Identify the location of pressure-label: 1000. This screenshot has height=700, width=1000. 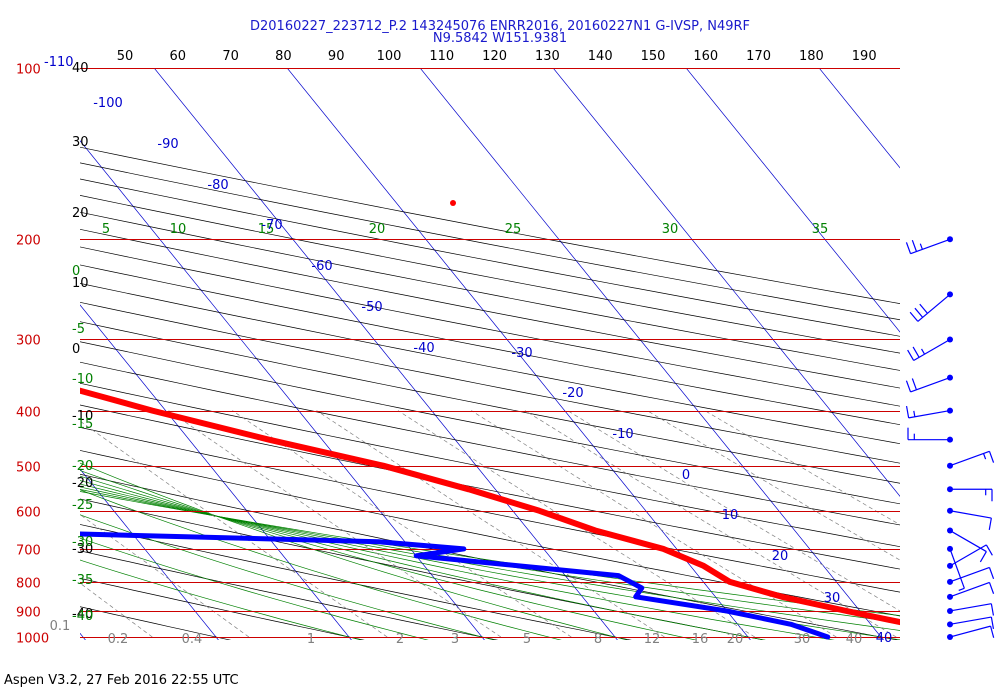
(32, 639).